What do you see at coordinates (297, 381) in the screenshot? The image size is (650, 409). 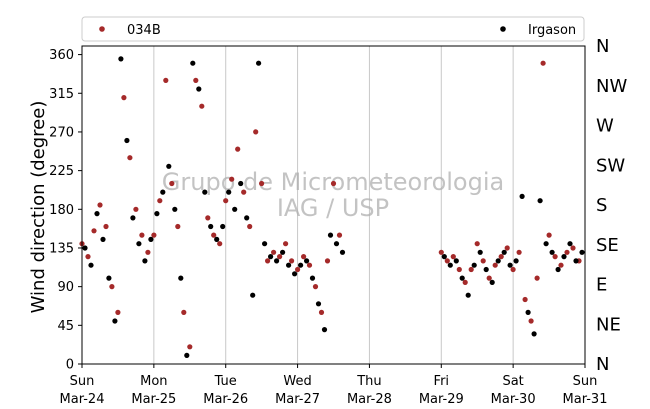 I see `x-tick-label-day: Wed` at bounding box center [297, 381].